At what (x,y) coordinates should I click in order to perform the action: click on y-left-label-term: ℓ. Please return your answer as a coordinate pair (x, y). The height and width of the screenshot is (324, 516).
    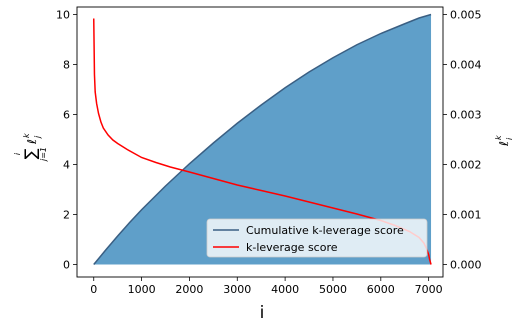
    Looking at the image, I should click on (32, 142).